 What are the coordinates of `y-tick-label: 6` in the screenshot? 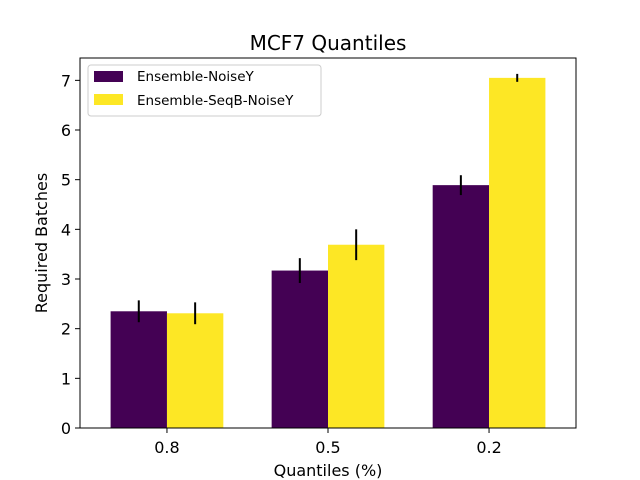 It's located at (66, 130).